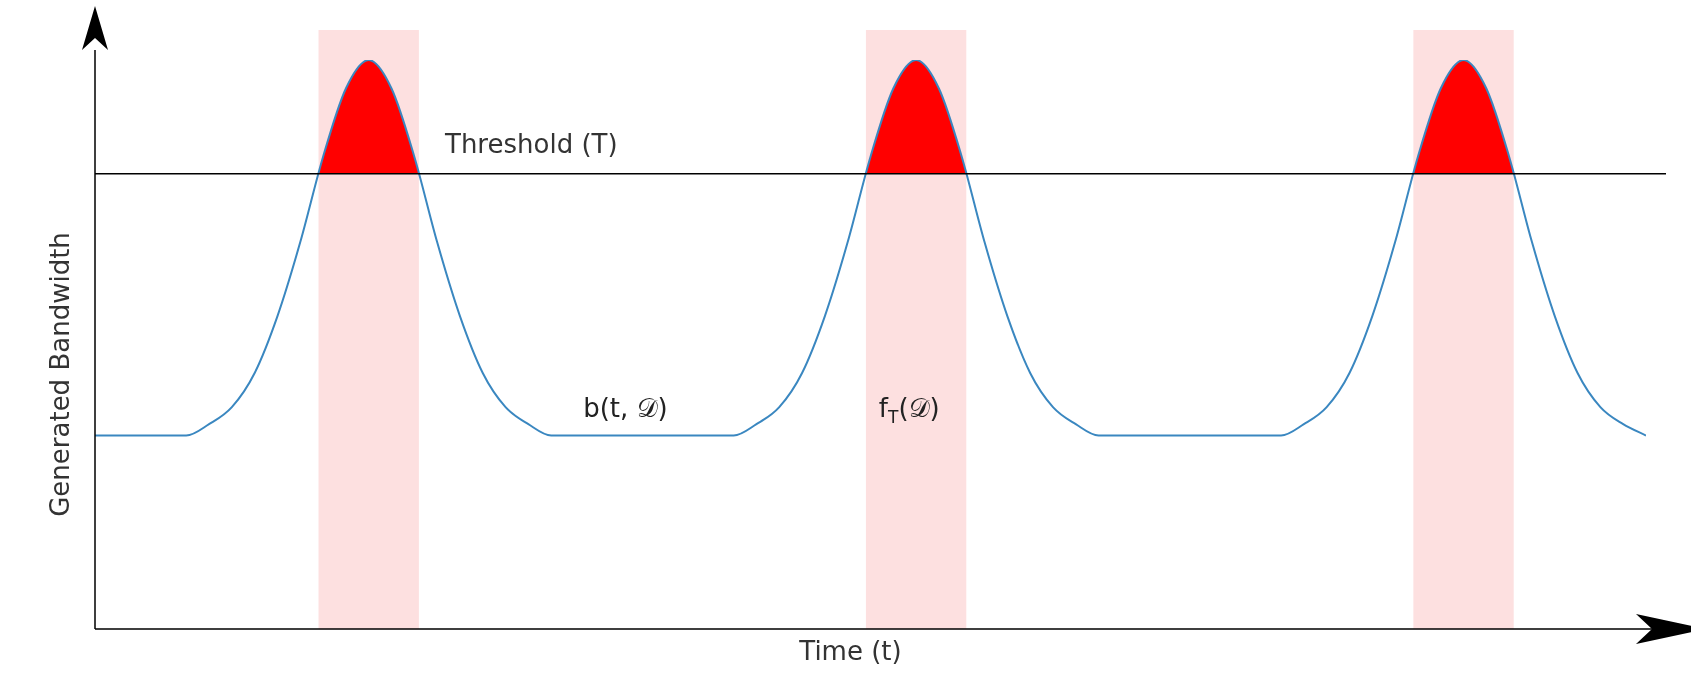  I want to click on ref-line-label: Threshold (T), so click(531, 143).